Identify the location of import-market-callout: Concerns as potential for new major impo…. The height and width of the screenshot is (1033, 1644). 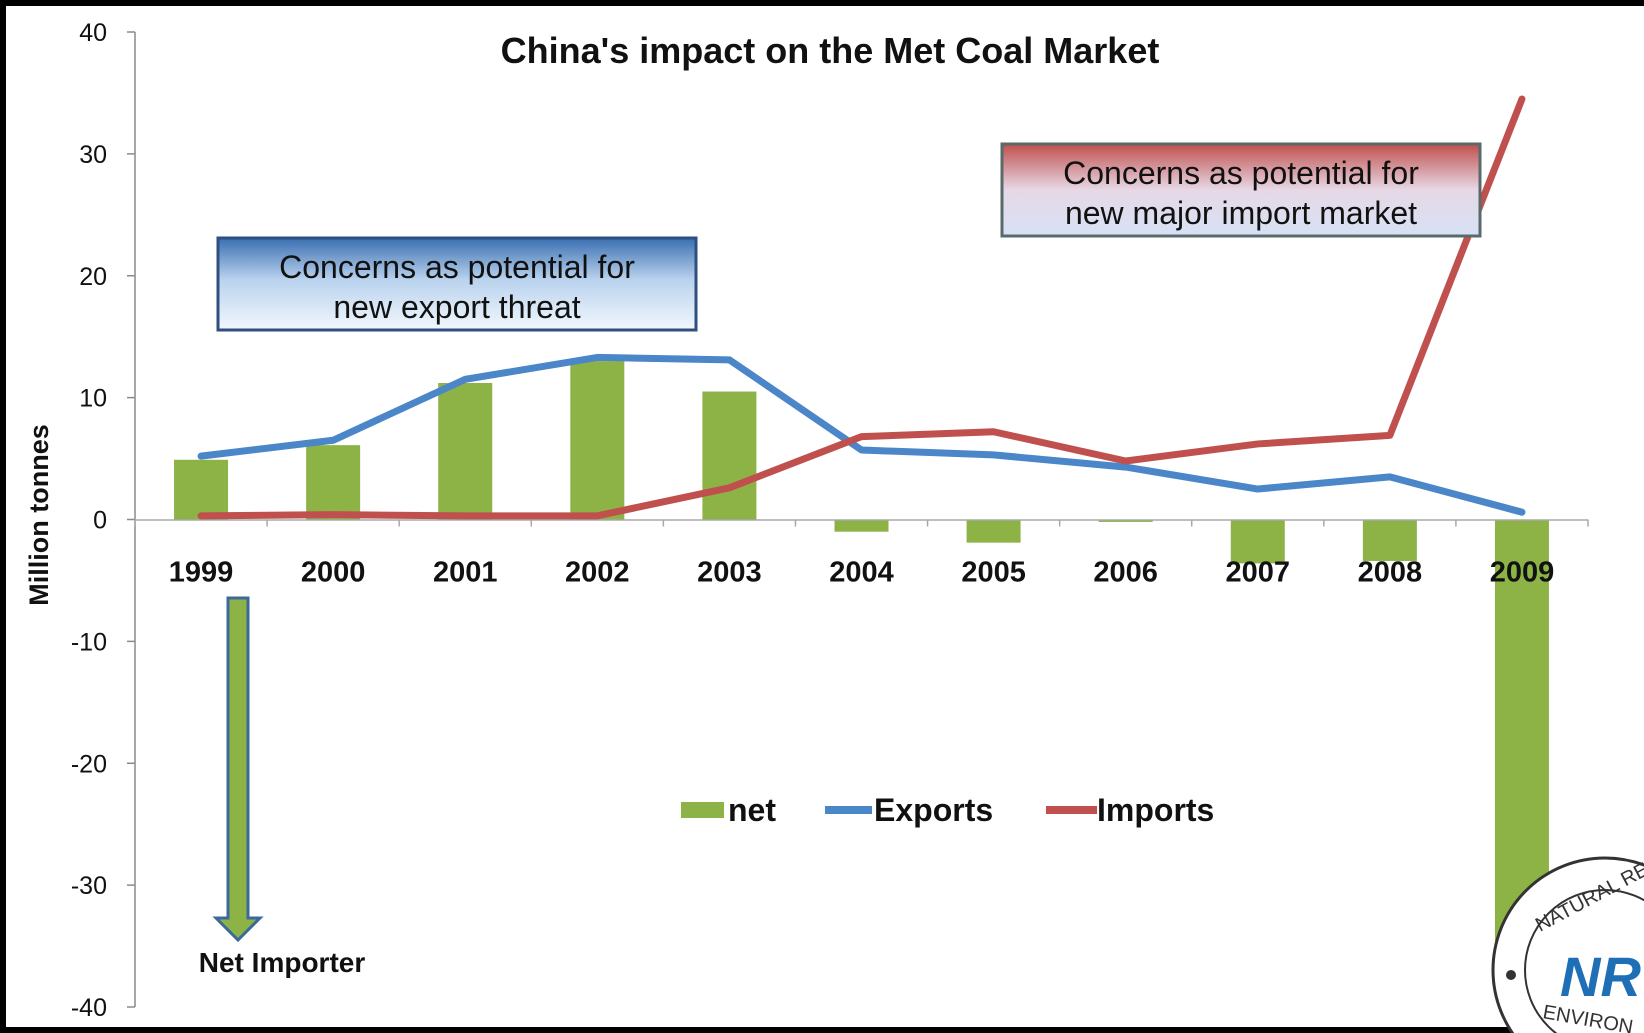
(1241, 190).